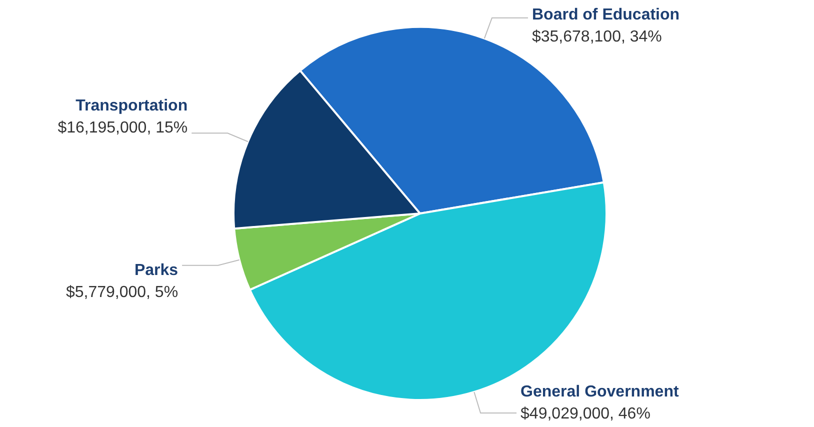 This screenshot has width=814, height=427. Describe the element at coordinates (132, 106) in the screenshot. I see `slice-label: Transportation` at that location.